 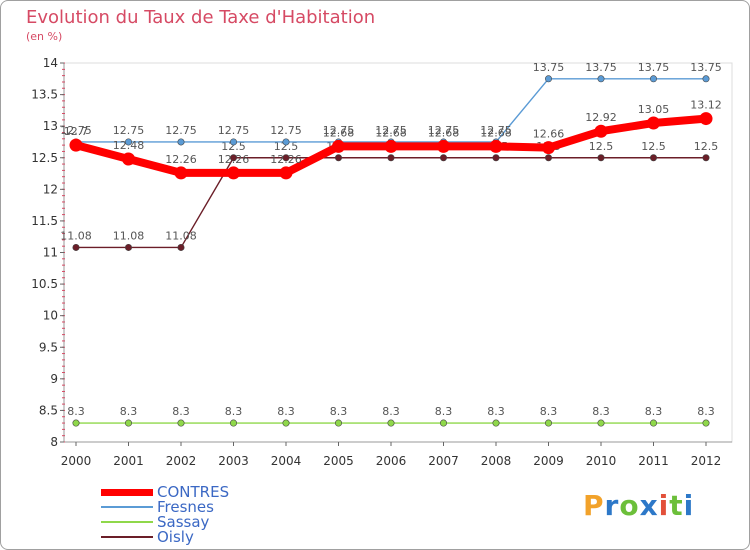 I want to click on logo-letter: r, so click(x=612, y=505).